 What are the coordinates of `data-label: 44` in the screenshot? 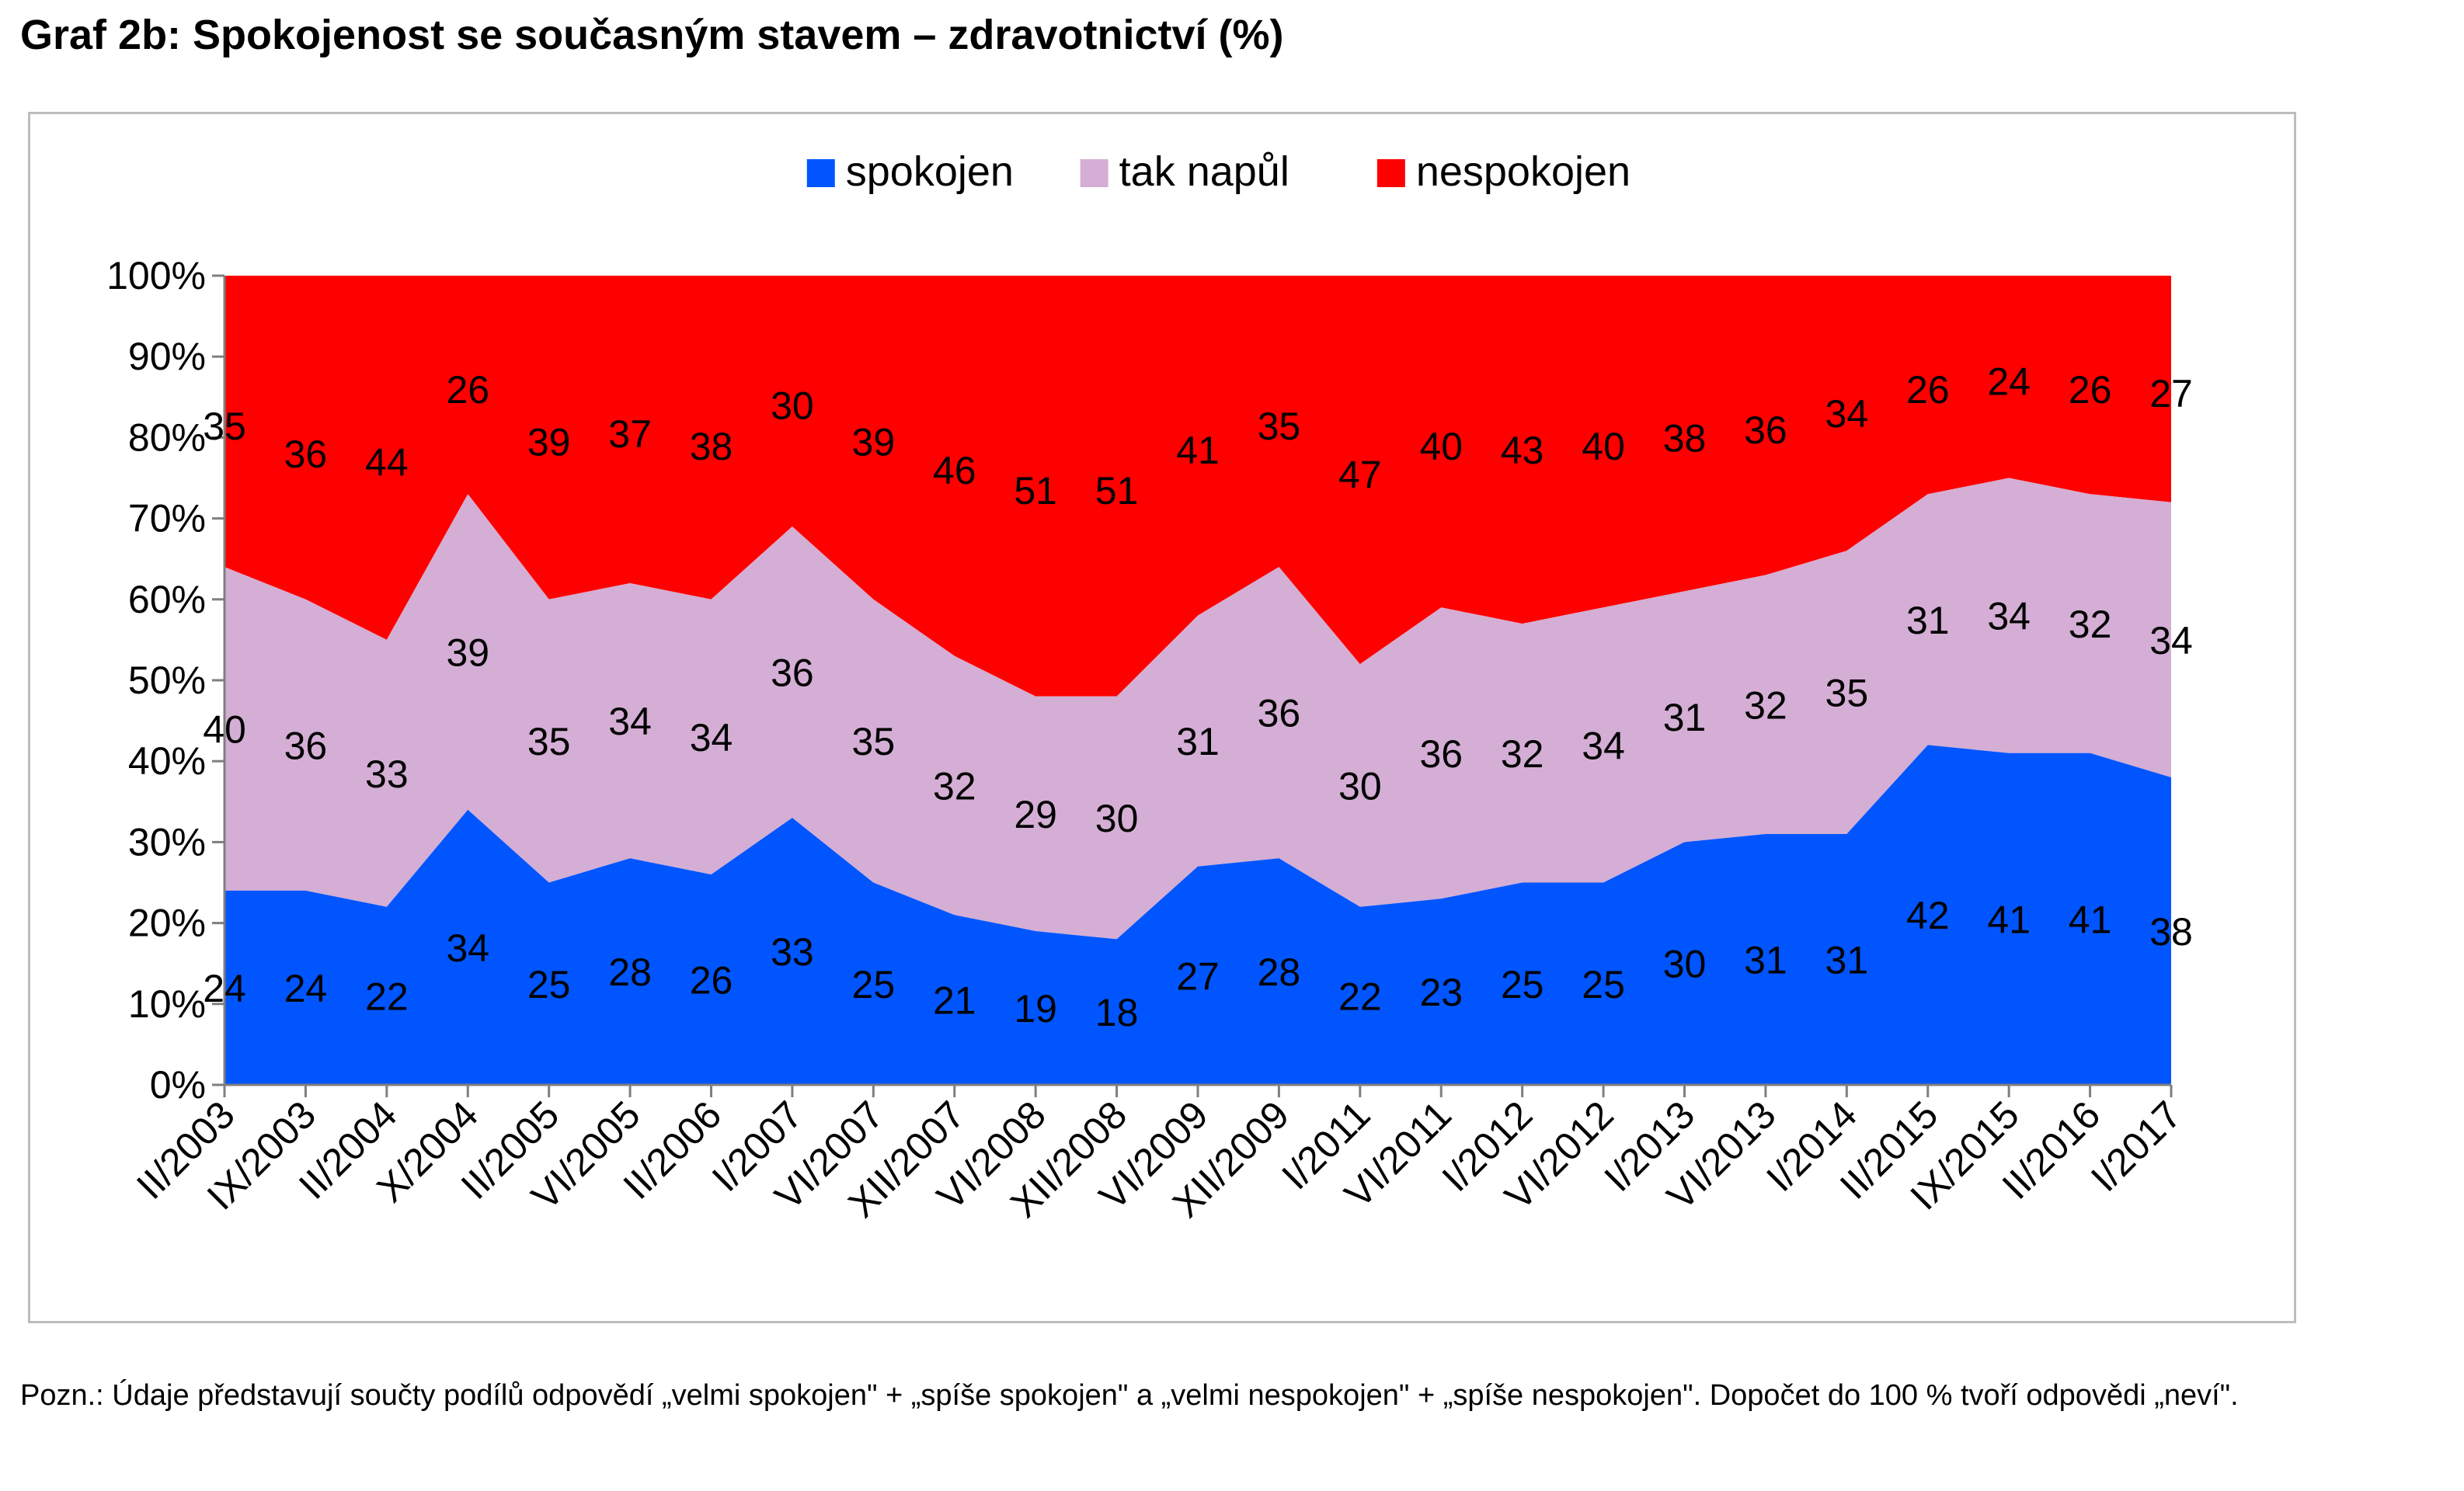 It's located at (387, 463).